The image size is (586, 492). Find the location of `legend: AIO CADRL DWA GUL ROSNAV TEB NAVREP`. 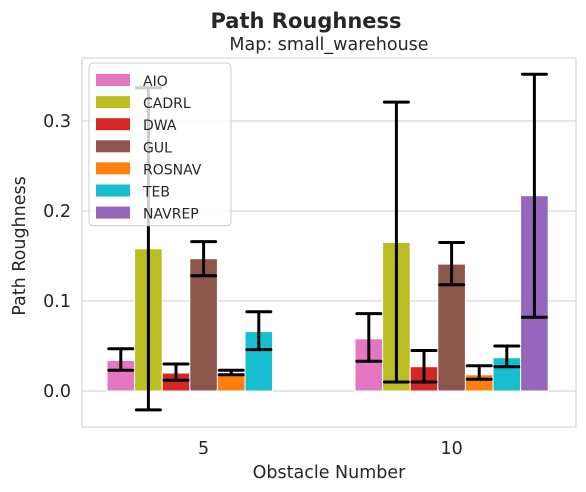

legend: AIO CADRL DWA GUL ROSNAV TEB NAVREP is located at coordinates (160, 144).